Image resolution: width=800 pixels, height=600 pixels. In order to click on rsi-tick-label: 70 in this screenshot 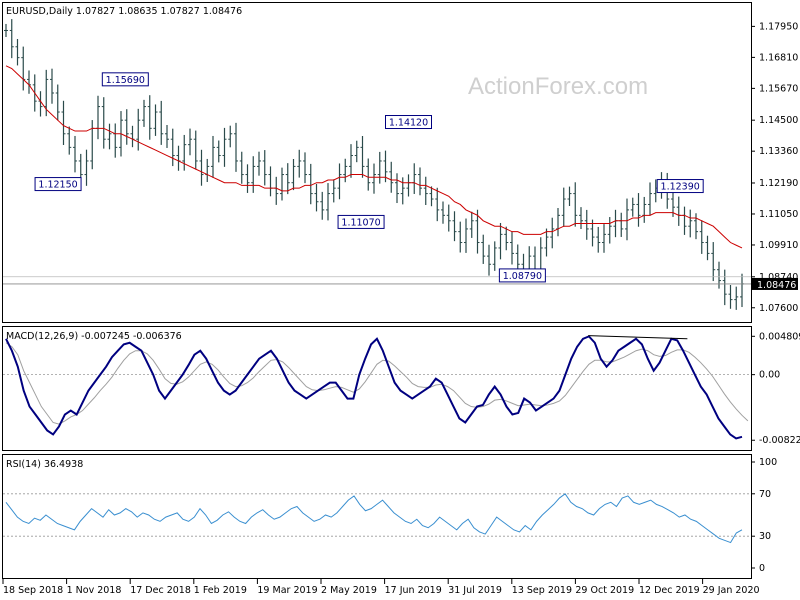, I will do `click(765, 494)`.